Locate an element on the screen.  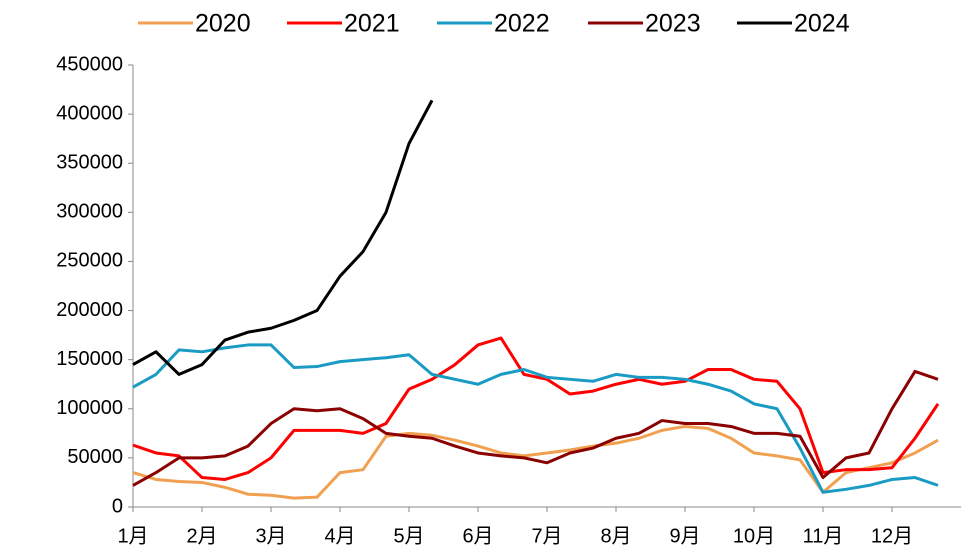
legend-label: 2024 is located at coordinates (822, 24).